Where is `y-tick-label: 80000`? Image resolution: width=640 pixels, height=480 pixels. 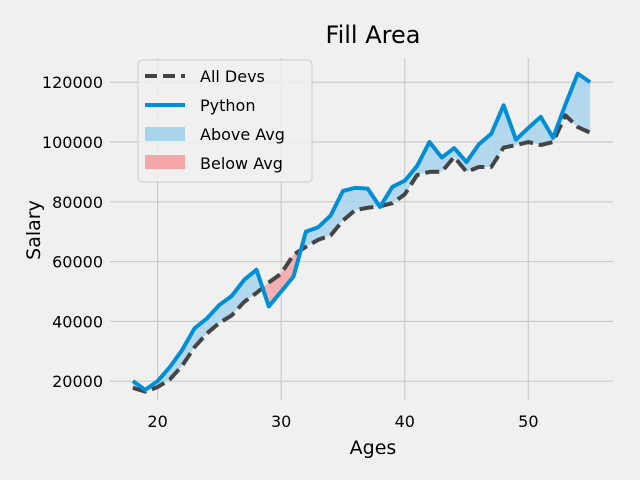
y-tick-label: 80000 is located at coordinates (77, 202).